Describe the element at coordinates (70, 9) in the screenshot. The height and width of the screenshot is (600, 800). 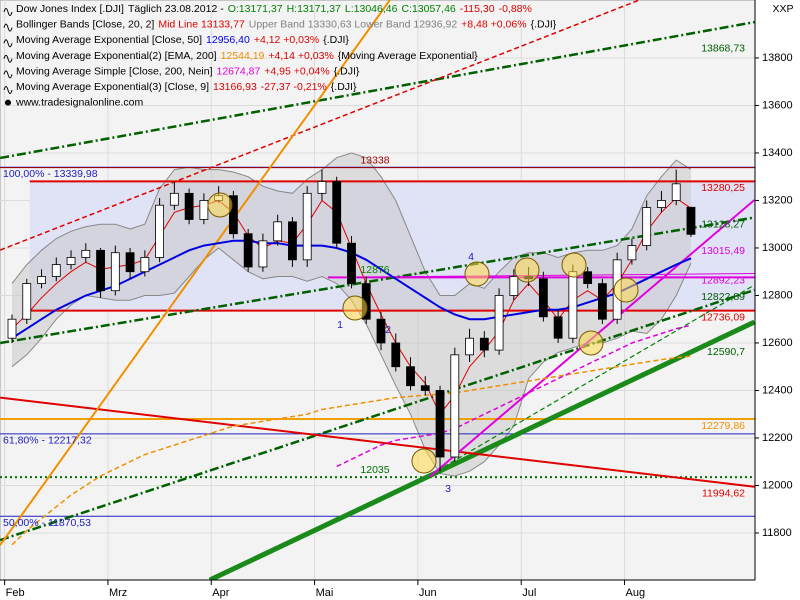
I see `legend-text: Dow Jones Index [.DJI]` at that location.